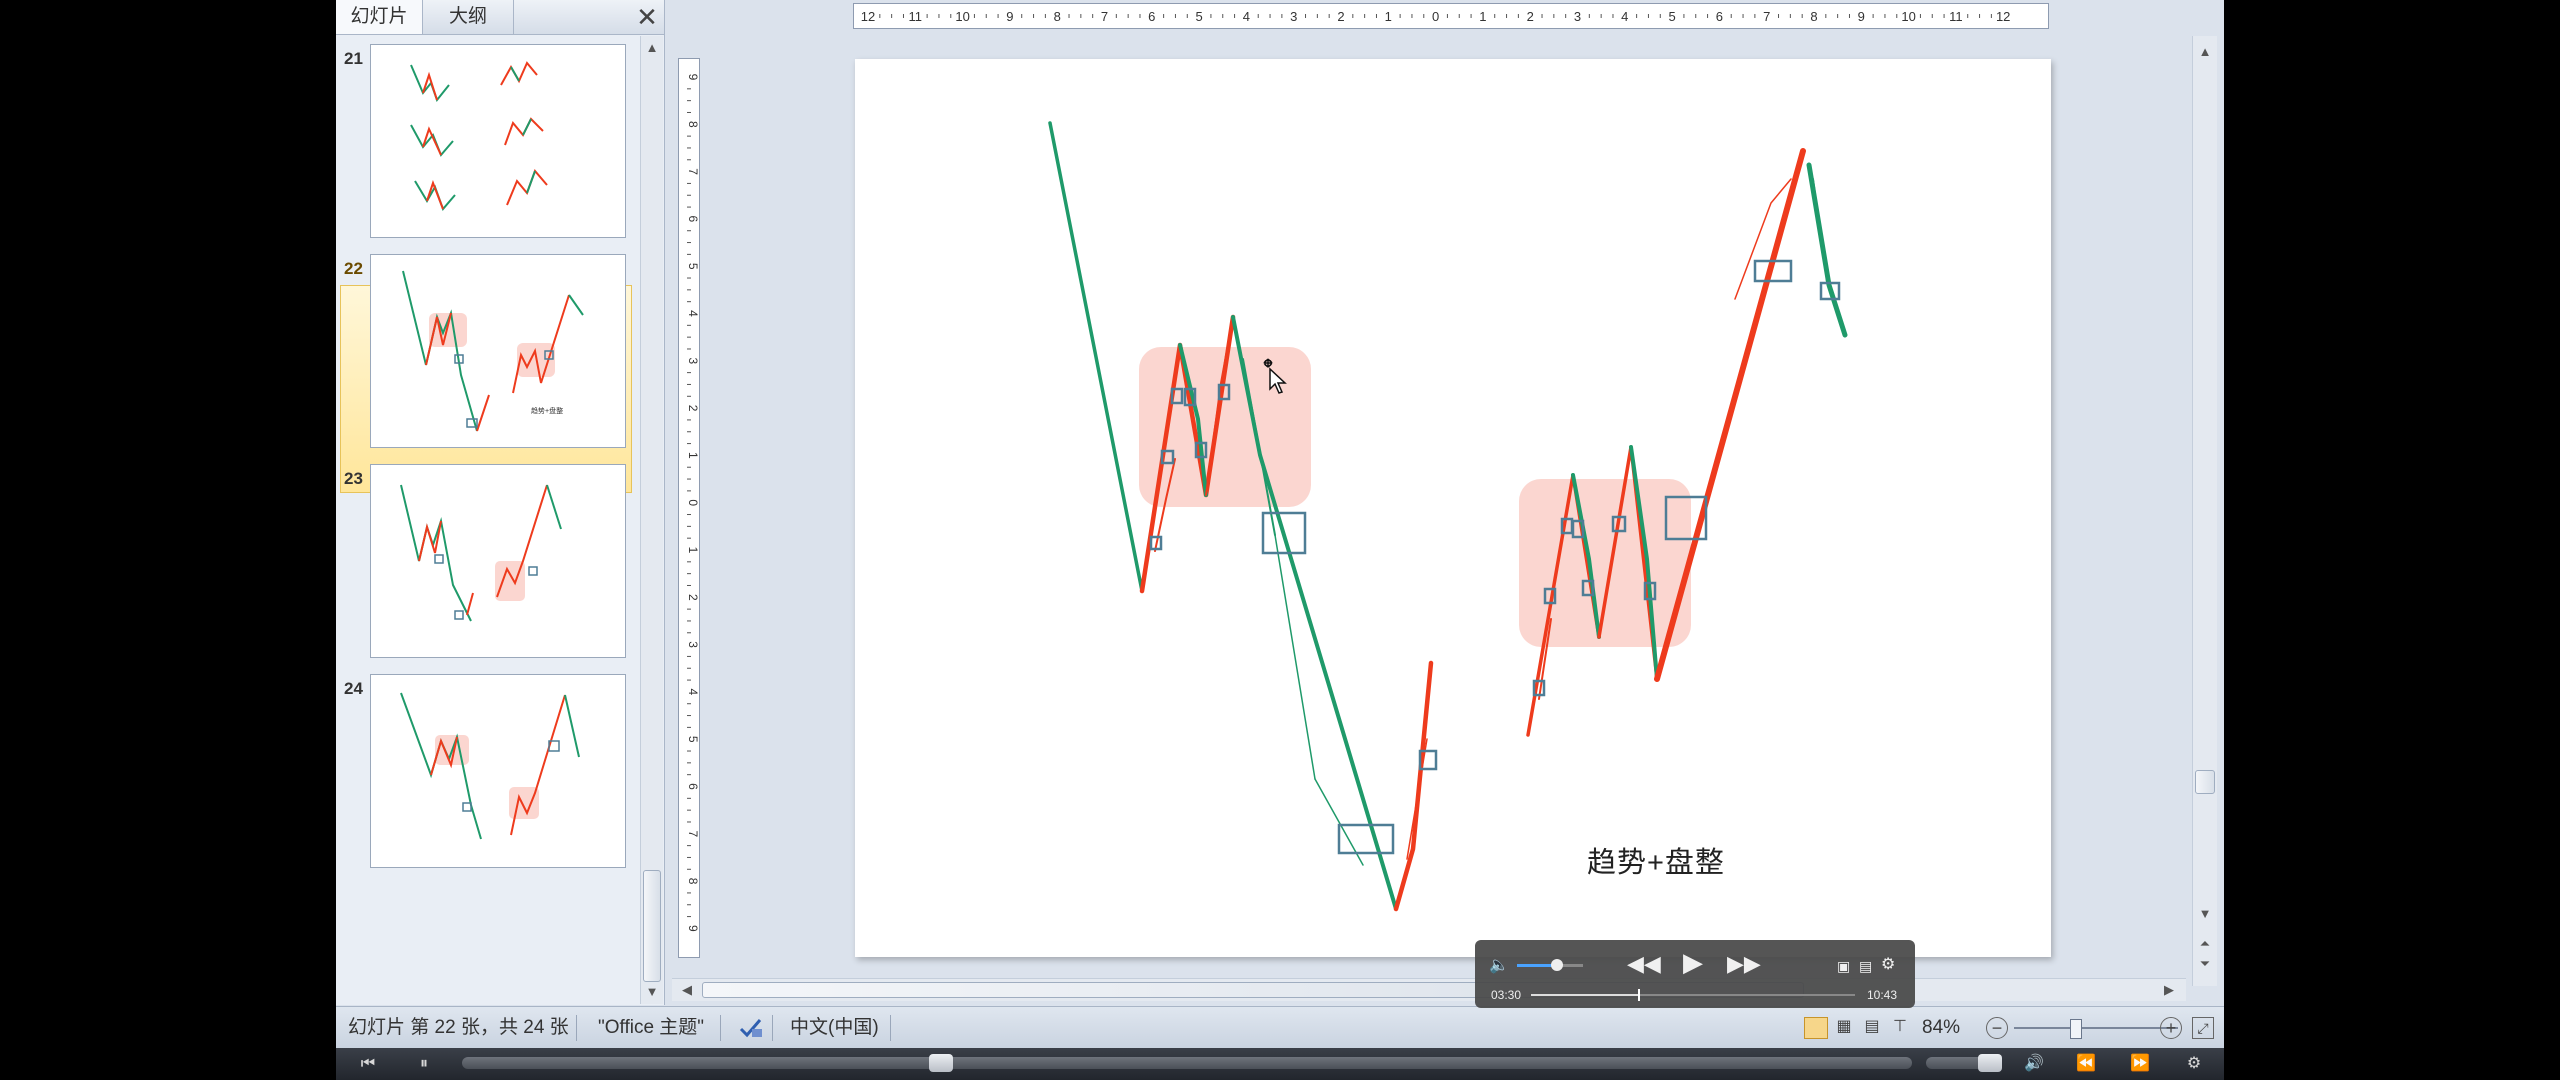 This screenshot has width=2560, height=1080. Describe the element at coordinates (353, 58) in the screenshot. I see `slide-number: 21` at that location.